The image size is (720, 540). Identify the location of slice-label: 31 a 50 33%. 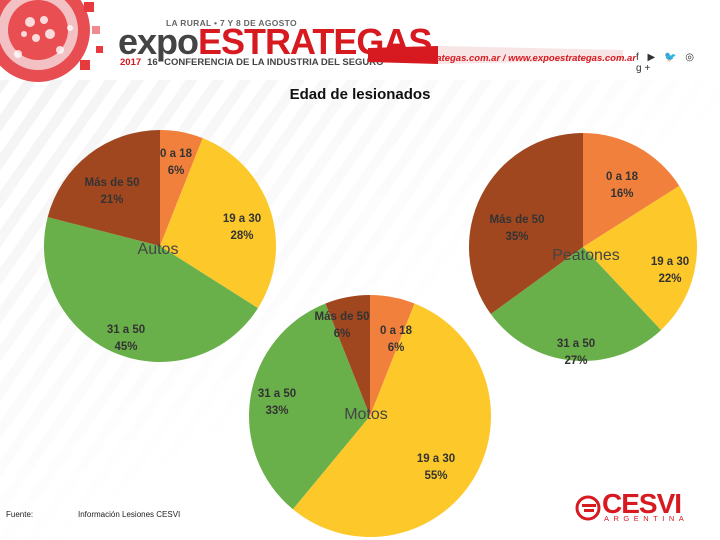
(277, 402).